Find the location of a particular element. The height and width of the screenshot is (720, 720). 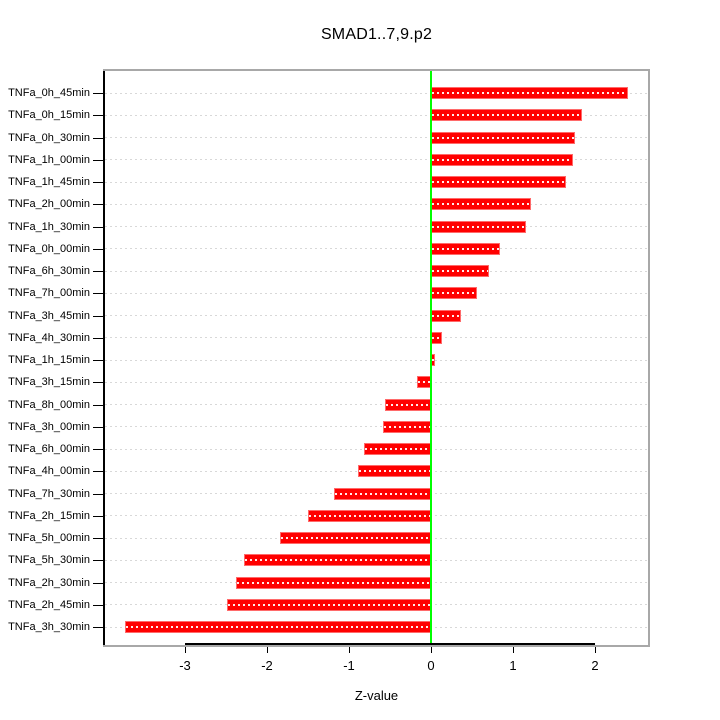

y-axis-label: TNFa_1h_45min is located at coordinates (49, 182).